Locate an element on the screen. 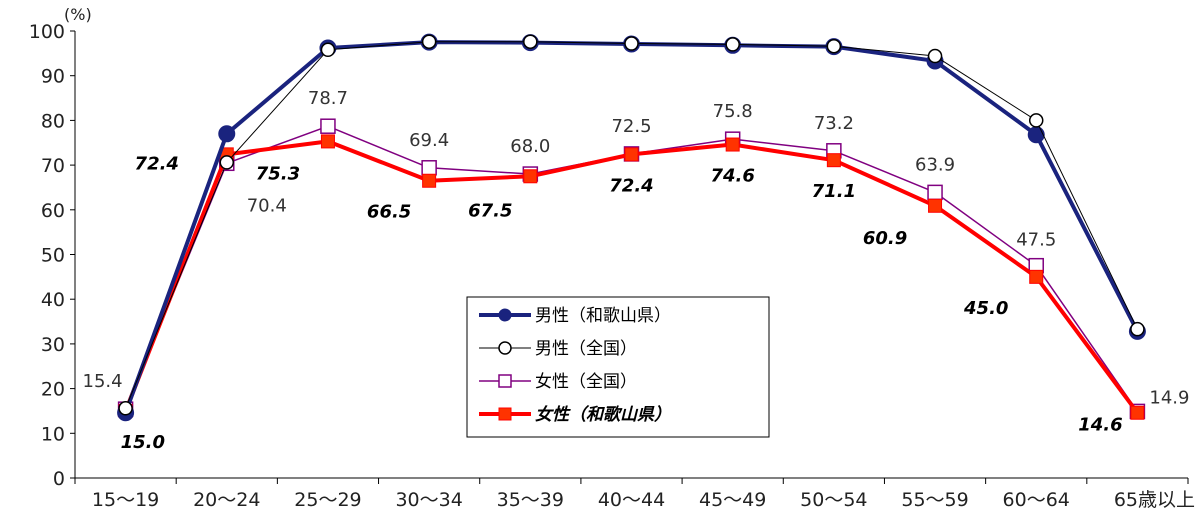 The width and height of the screenshot is (1199, 518). x-tick-label: 55～59 is located at coordinates (934, 500).